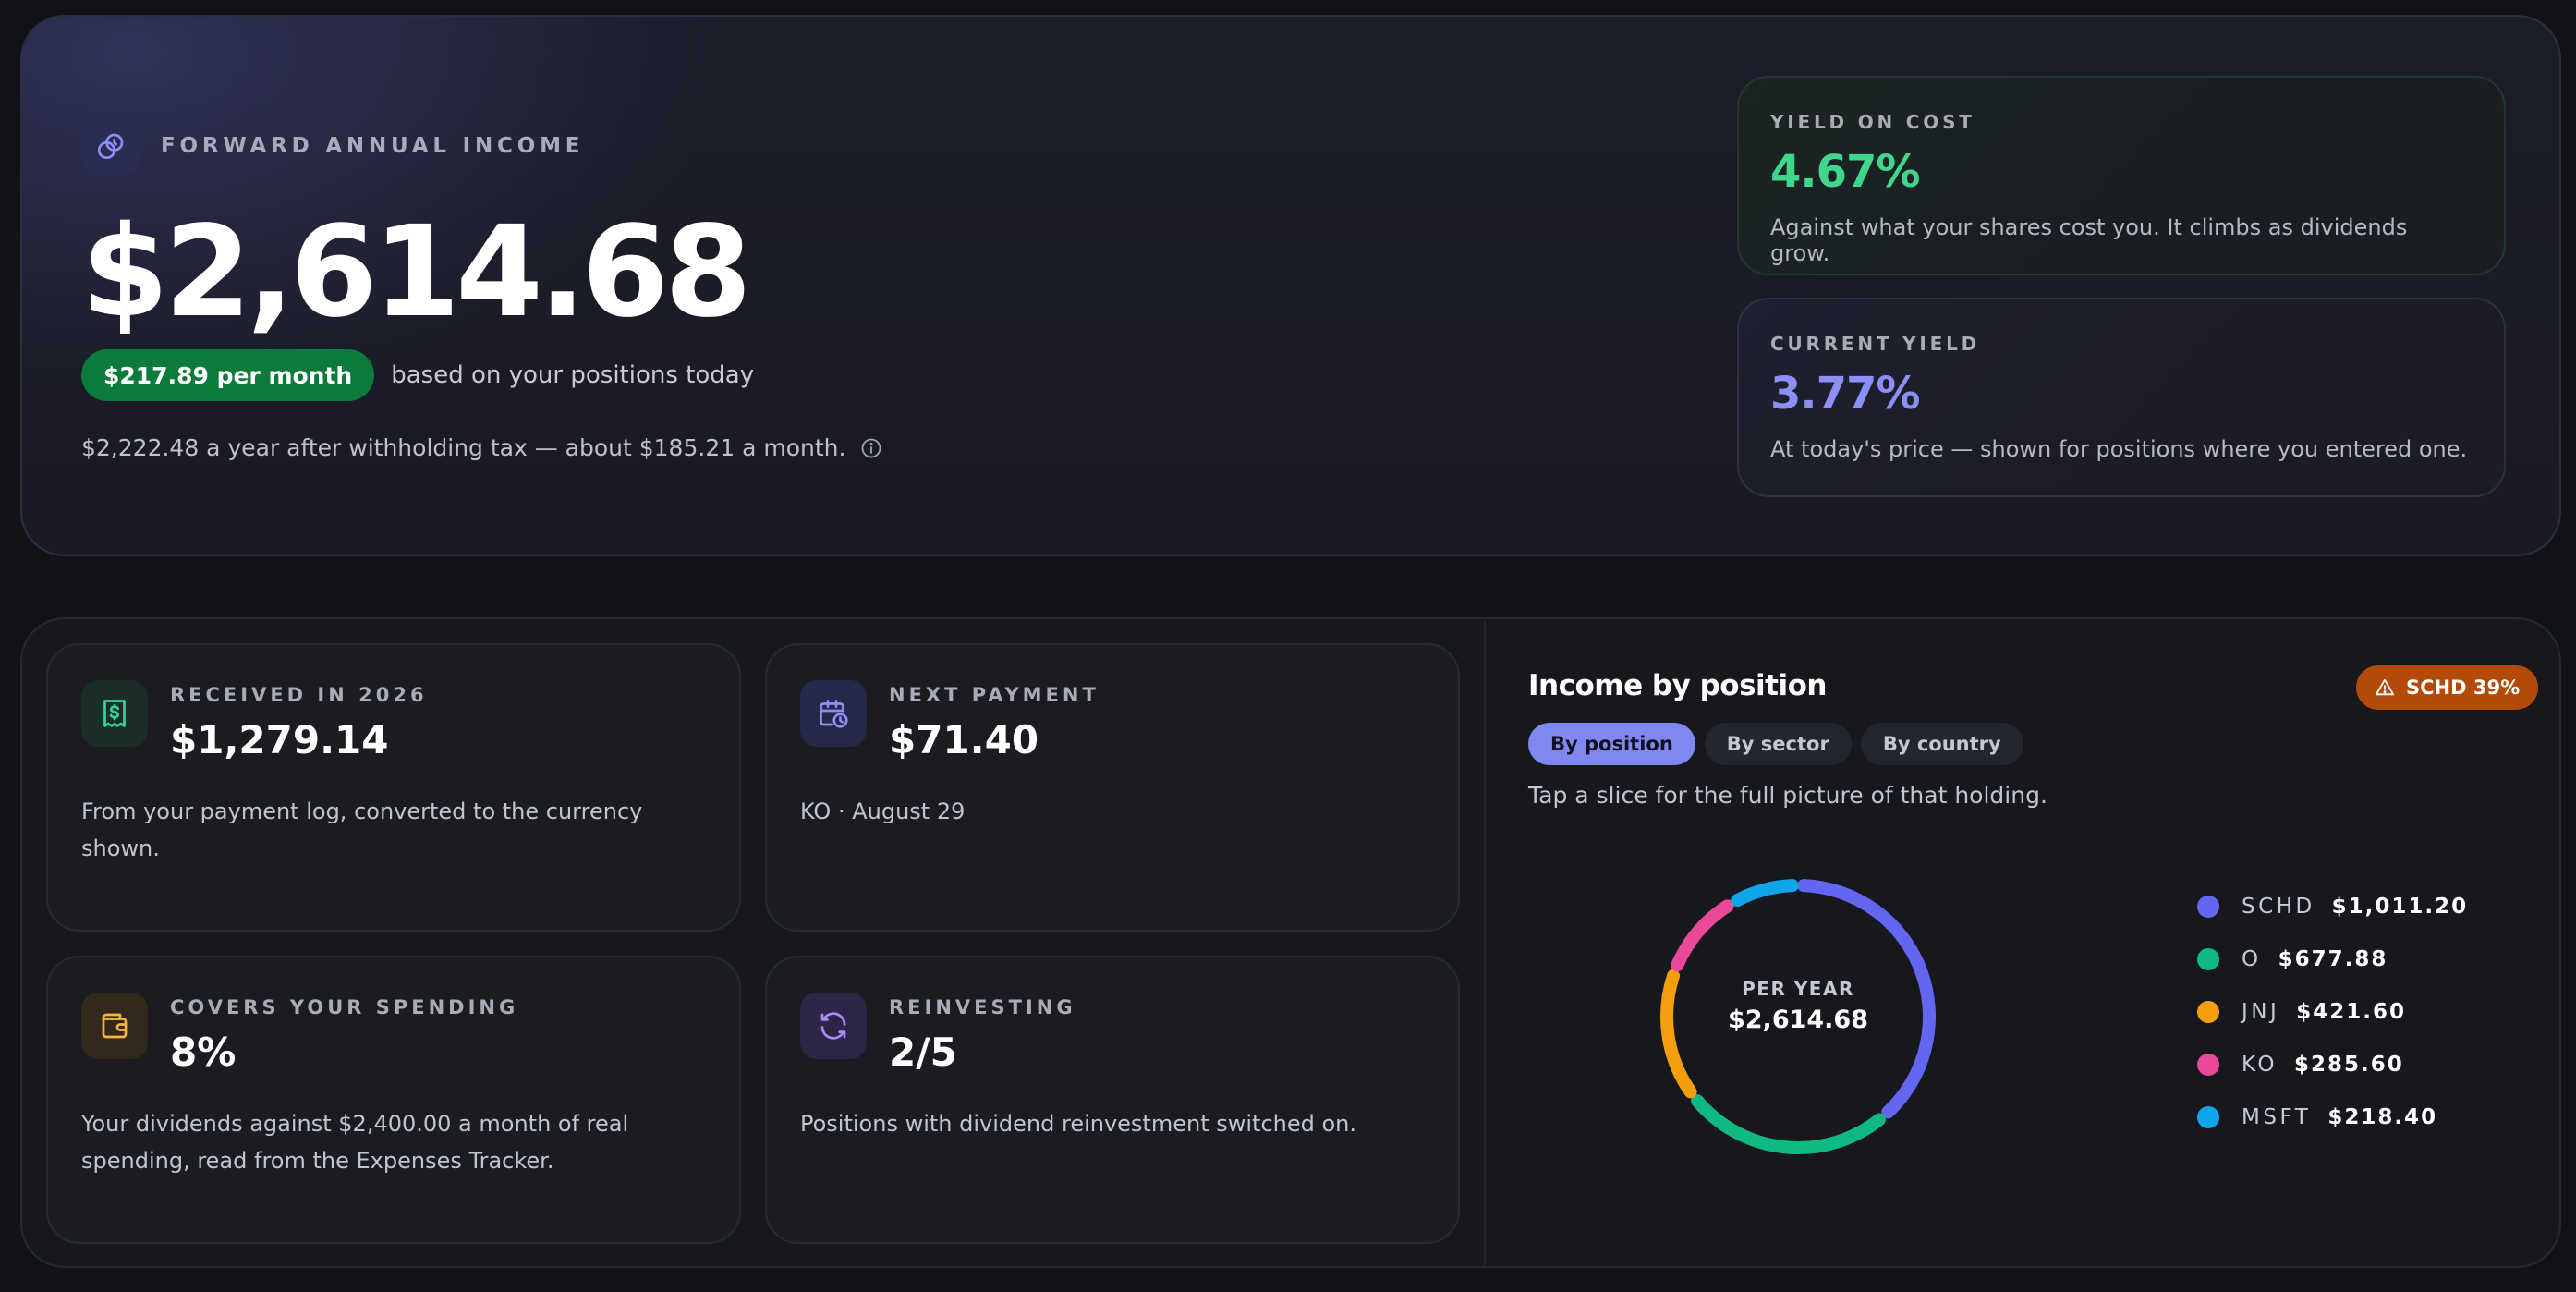  Describe the element at coordinates (2252, 959) in the screenshot. I see `legend-ticker: O` at that location.